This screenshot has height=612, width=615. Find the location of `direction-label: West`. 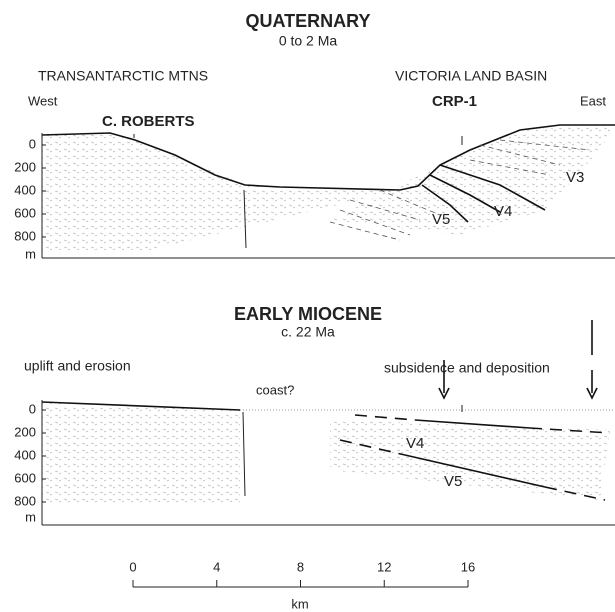

direction-label: West is located at coordinates (43, 100).